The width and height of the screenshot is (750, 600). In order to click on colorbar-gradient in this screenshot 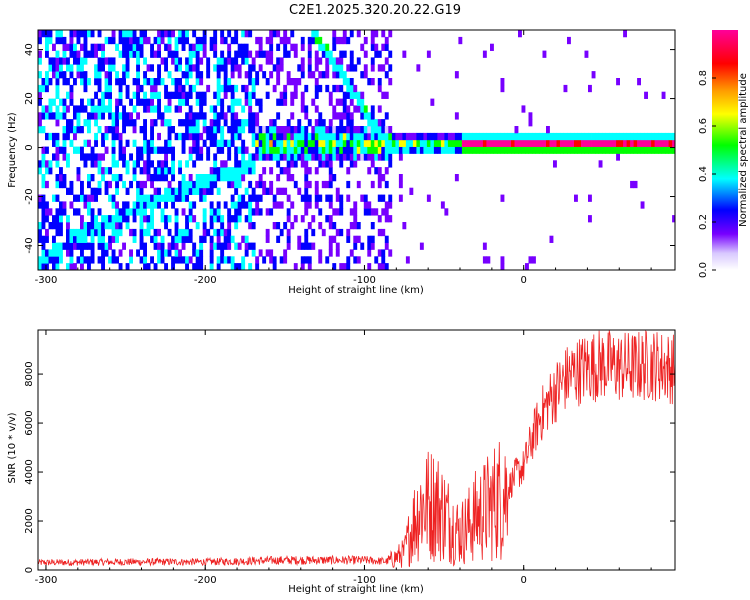, I will do `click(725, 150)`.